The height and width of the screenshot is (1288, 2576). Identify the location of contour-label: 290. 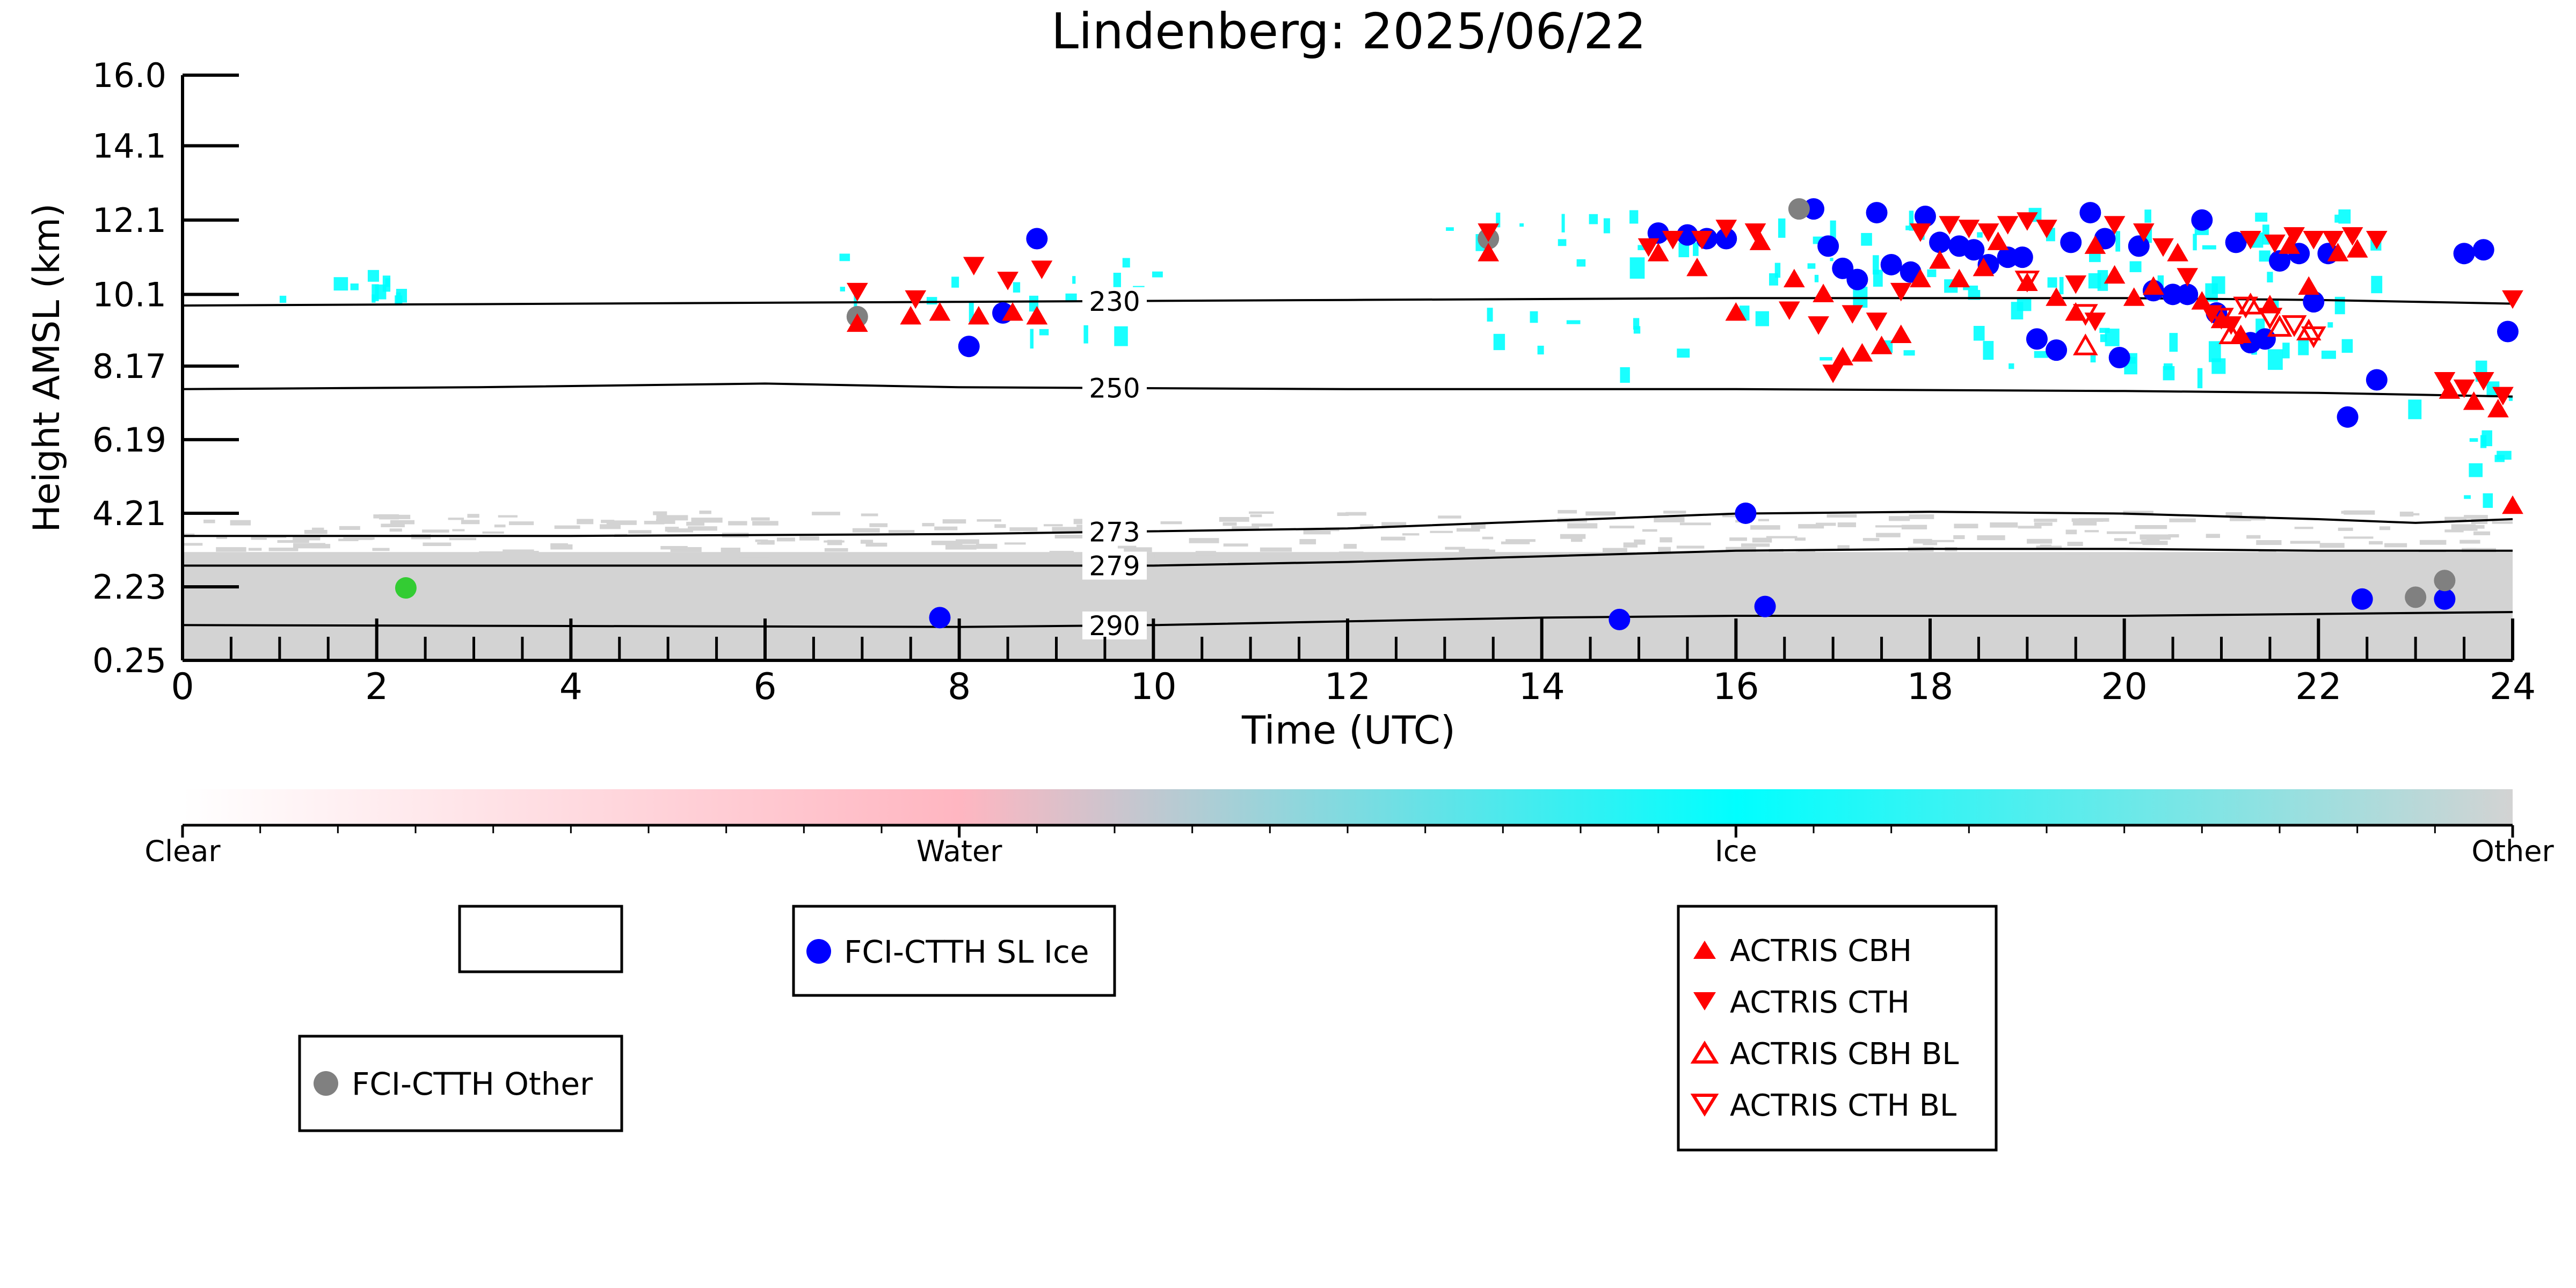
(1114, 626).